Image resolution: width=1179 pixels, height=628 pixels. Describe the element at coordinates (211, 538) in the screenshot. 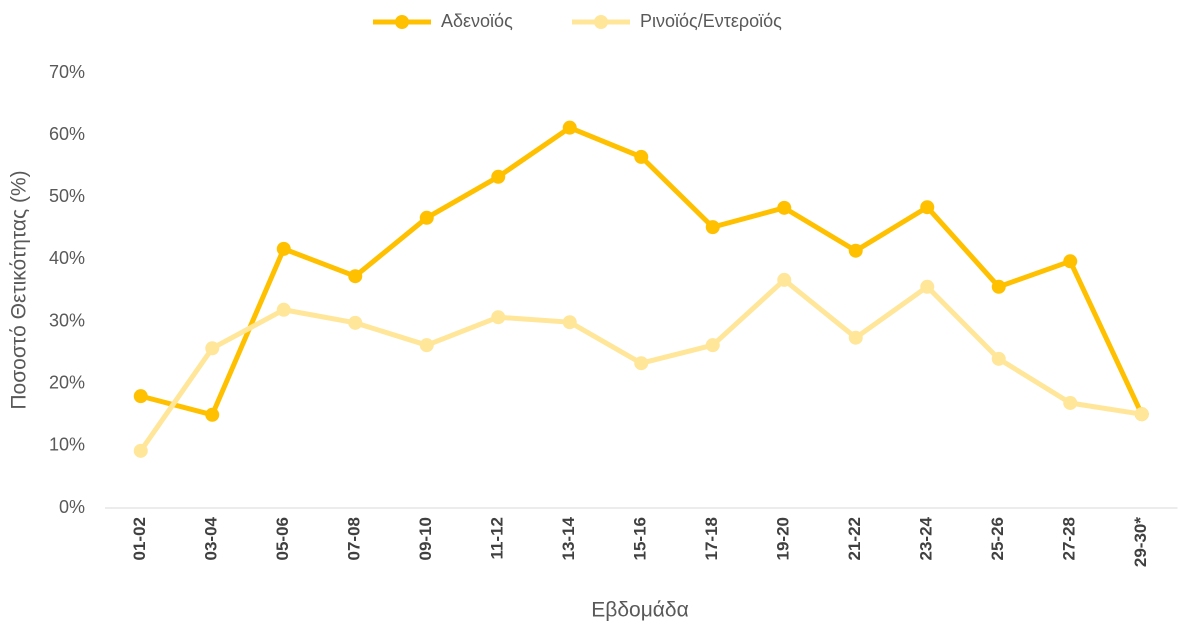

I see `x-tick-label: 03-04` at that location.